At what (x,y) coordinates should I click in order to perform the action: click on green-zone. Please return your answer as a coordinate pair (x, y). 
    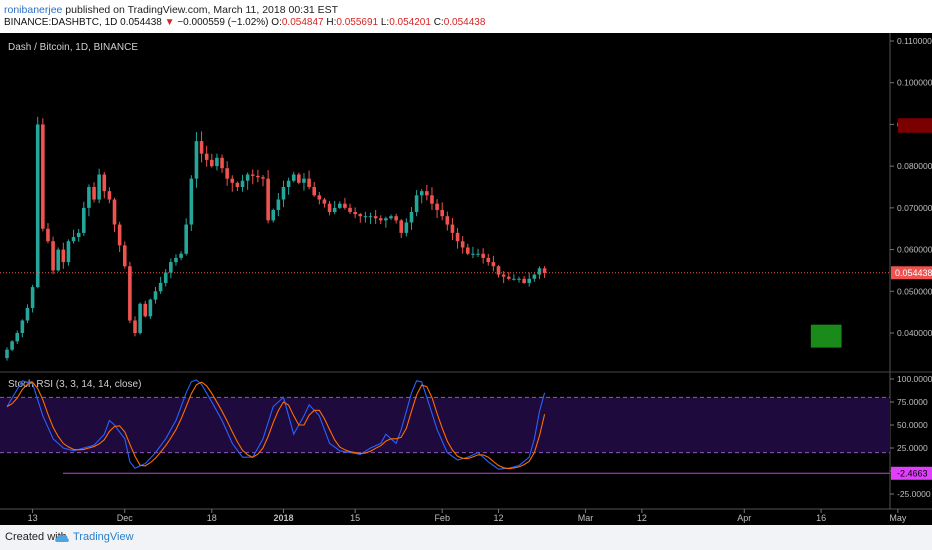
    Looking at the image, I should click on (826, 336).